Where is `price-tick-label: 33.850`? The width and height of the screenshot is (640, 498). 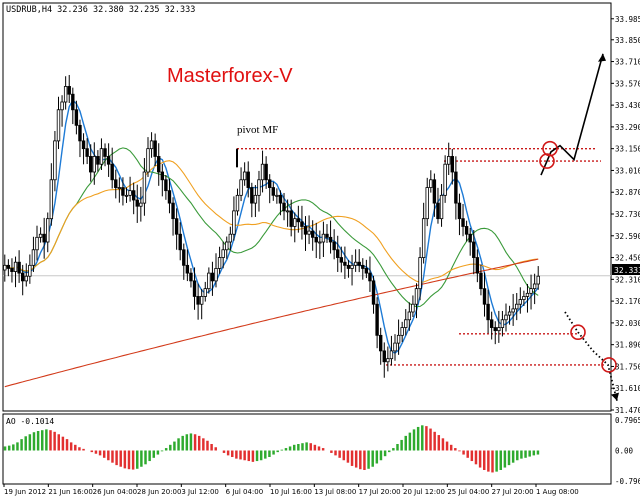
price-tick-label: 33.850 is located at coordinates (627, 40).